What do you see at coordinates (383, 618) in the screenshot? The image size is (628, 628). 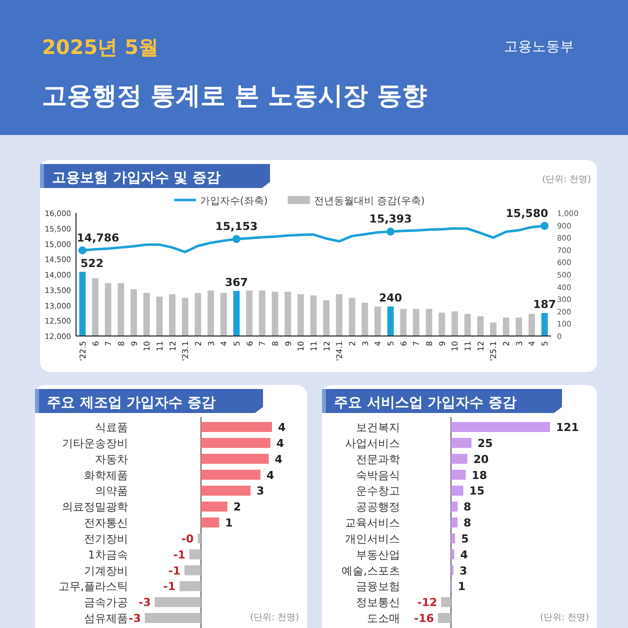 I see `y-tick-label: 도소매` at bounding box center [383, 618].